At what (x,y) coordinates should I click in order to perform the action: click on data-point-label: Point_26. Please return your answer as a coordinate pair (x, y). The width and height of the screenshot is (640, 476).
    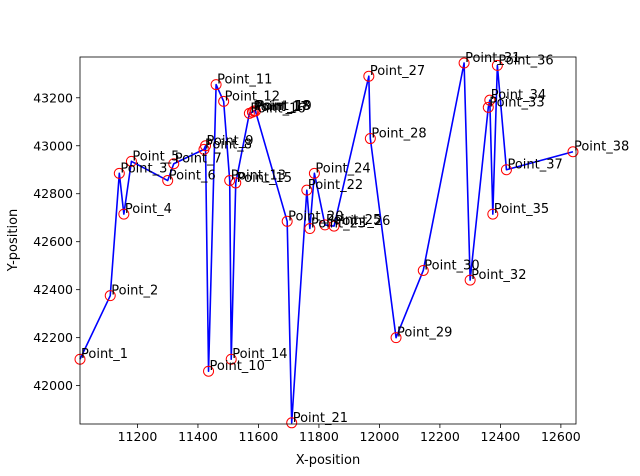
    Looking at the image, I should click on (362, 221).